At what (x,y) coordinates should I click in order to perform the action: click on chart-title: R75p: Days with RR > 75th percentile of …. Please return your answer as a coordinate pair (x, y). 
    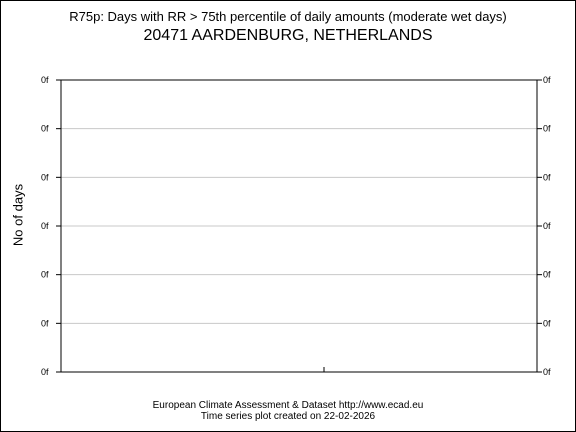
    Looking at the image, I should click on (288, 16).